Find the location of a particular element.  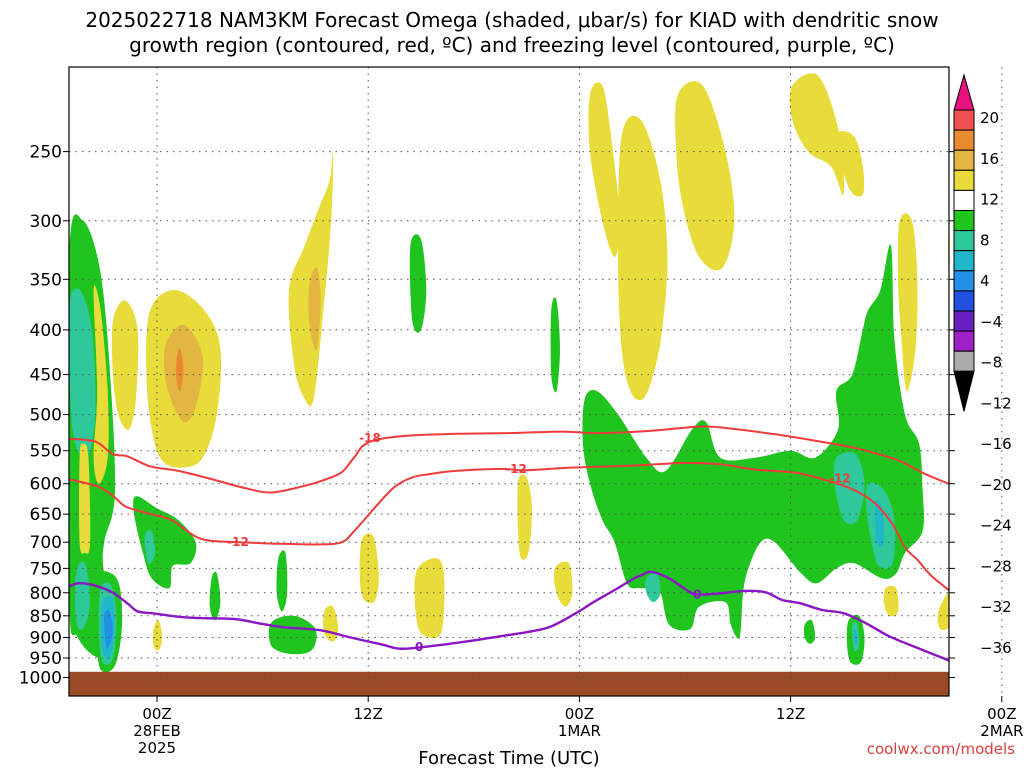

ytick-label-400: 400 is located at coordinates (46, 331).